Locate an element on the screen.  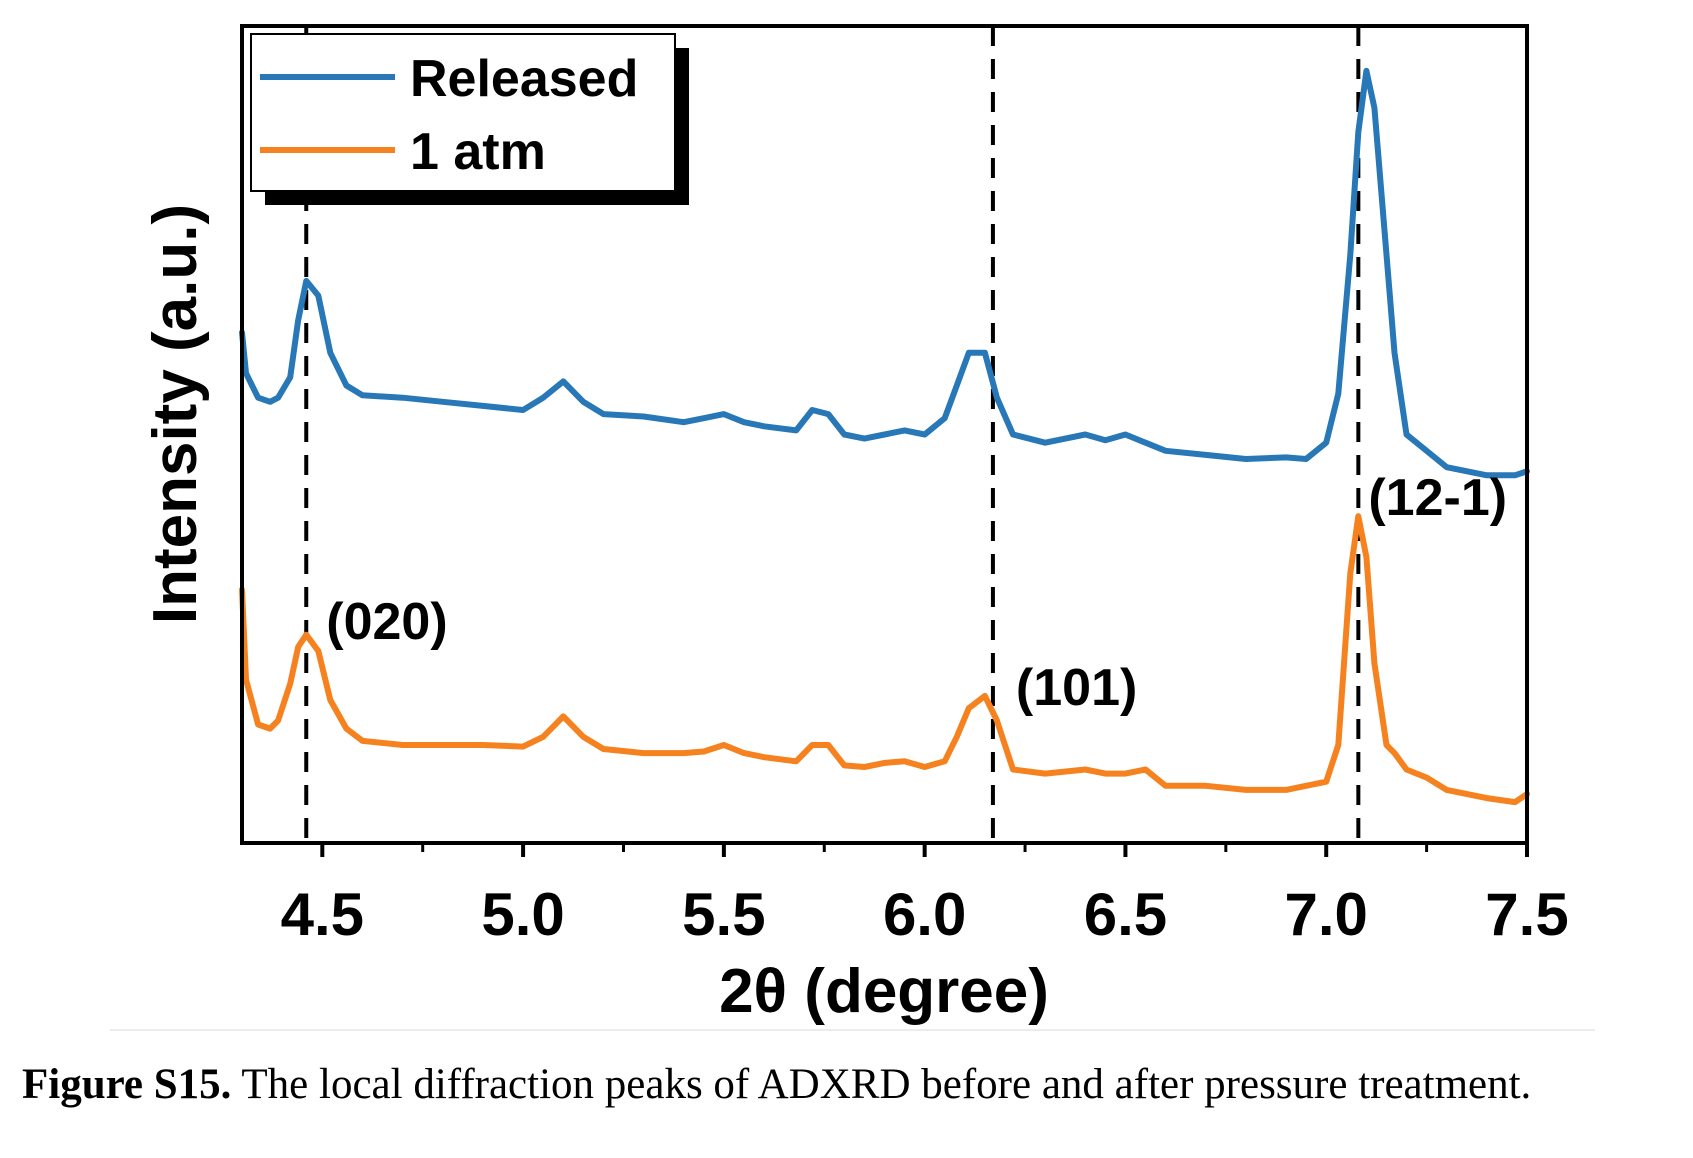
peak-annotations: (020) (101) (12-1) is located at coordinates (916, 593).